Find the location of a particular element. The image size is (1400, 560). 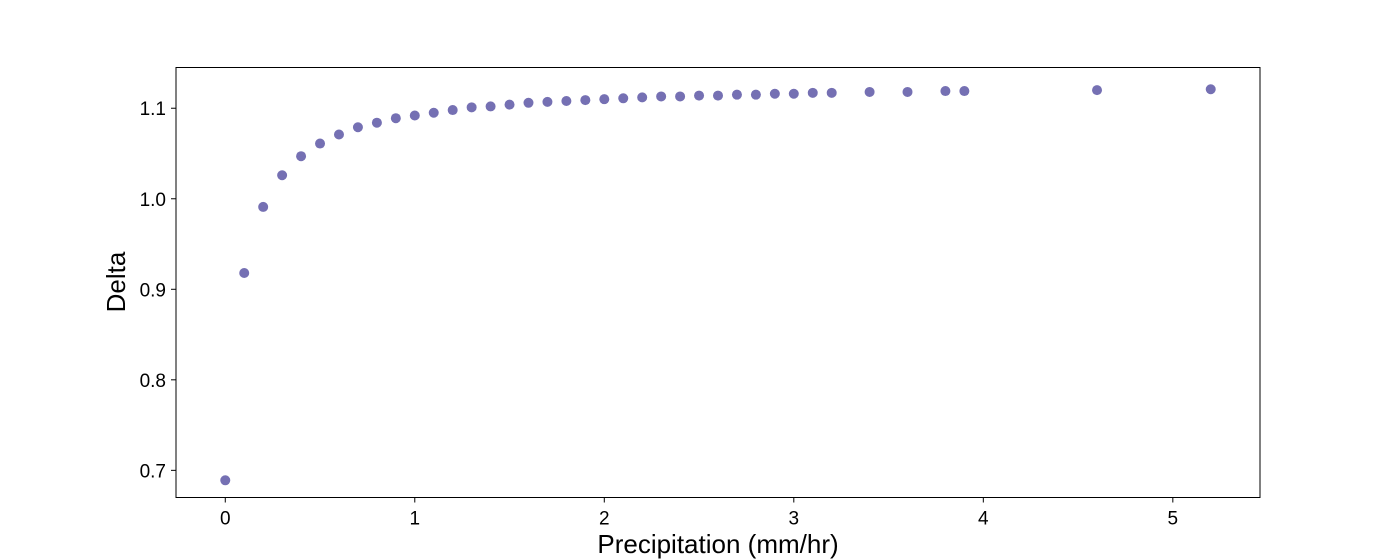

x-tick-label-5: 5 is located at coordinates (1173, 519).